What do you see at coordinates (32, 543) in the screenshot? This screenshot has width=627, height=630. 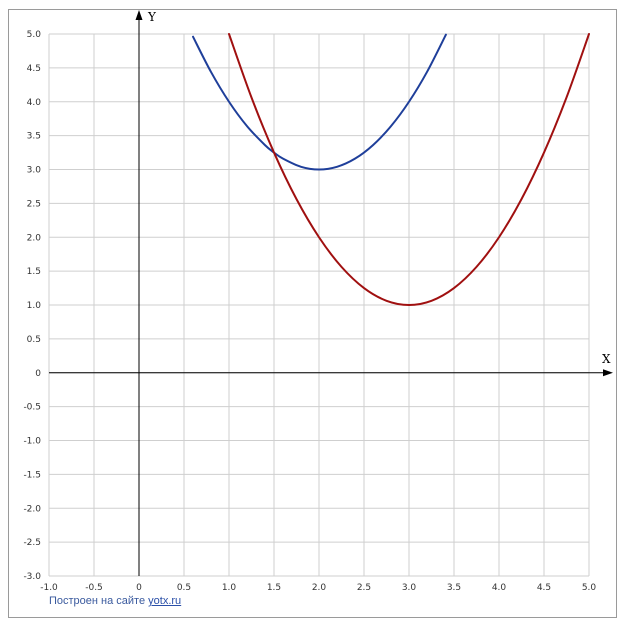 I see `y-tick-label: -2.5` at bounding box center [32, 543].